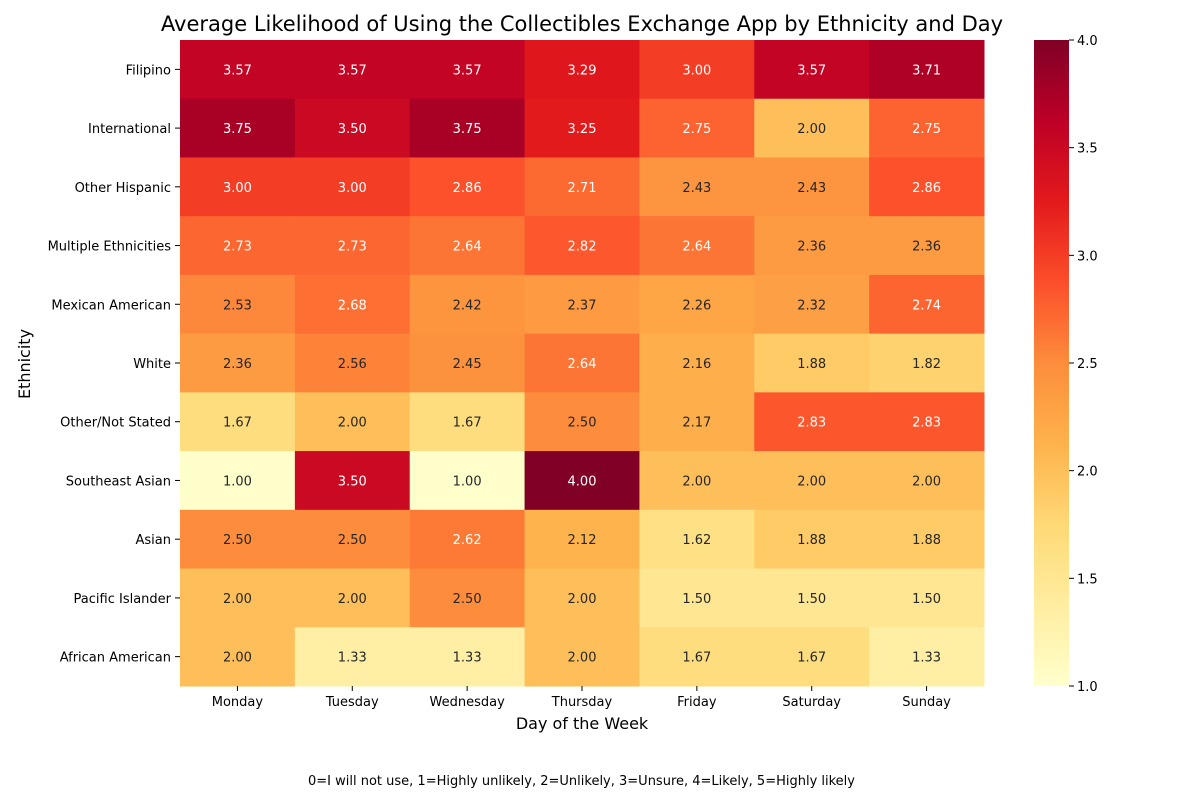 The height and width of the screenshot is (800, 1200). Describe the element at coordinates (115, 423) in the screenshot. I see `y-tick-label: Other/Not Stated` at that location.